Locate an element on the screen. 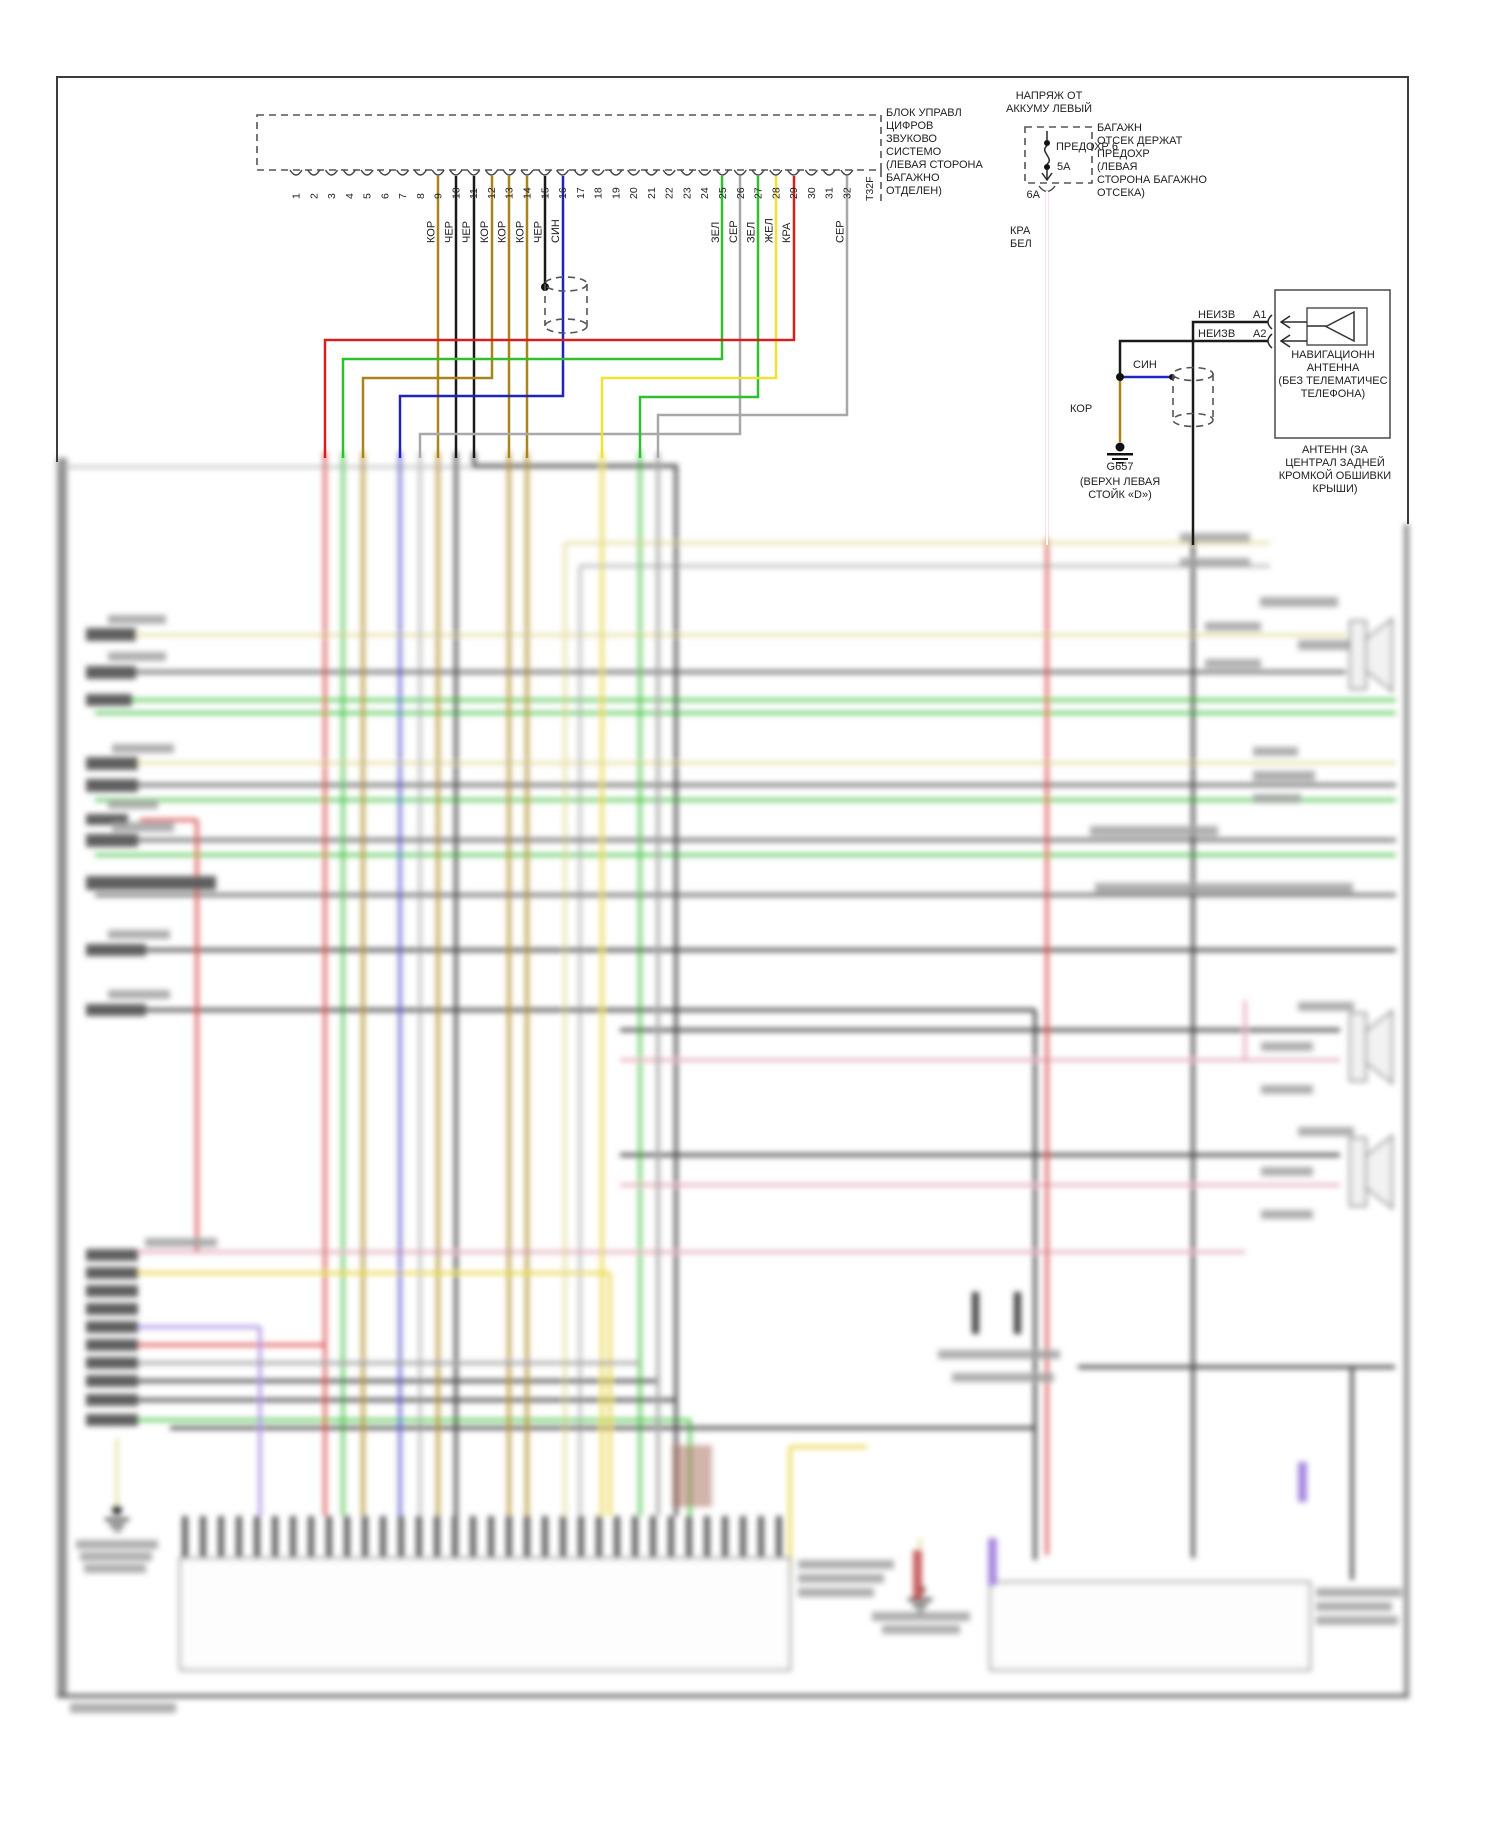 The width and height of the screenshot is (1500, 1828). pin-number: 25 is located at coordinates (723, 193).